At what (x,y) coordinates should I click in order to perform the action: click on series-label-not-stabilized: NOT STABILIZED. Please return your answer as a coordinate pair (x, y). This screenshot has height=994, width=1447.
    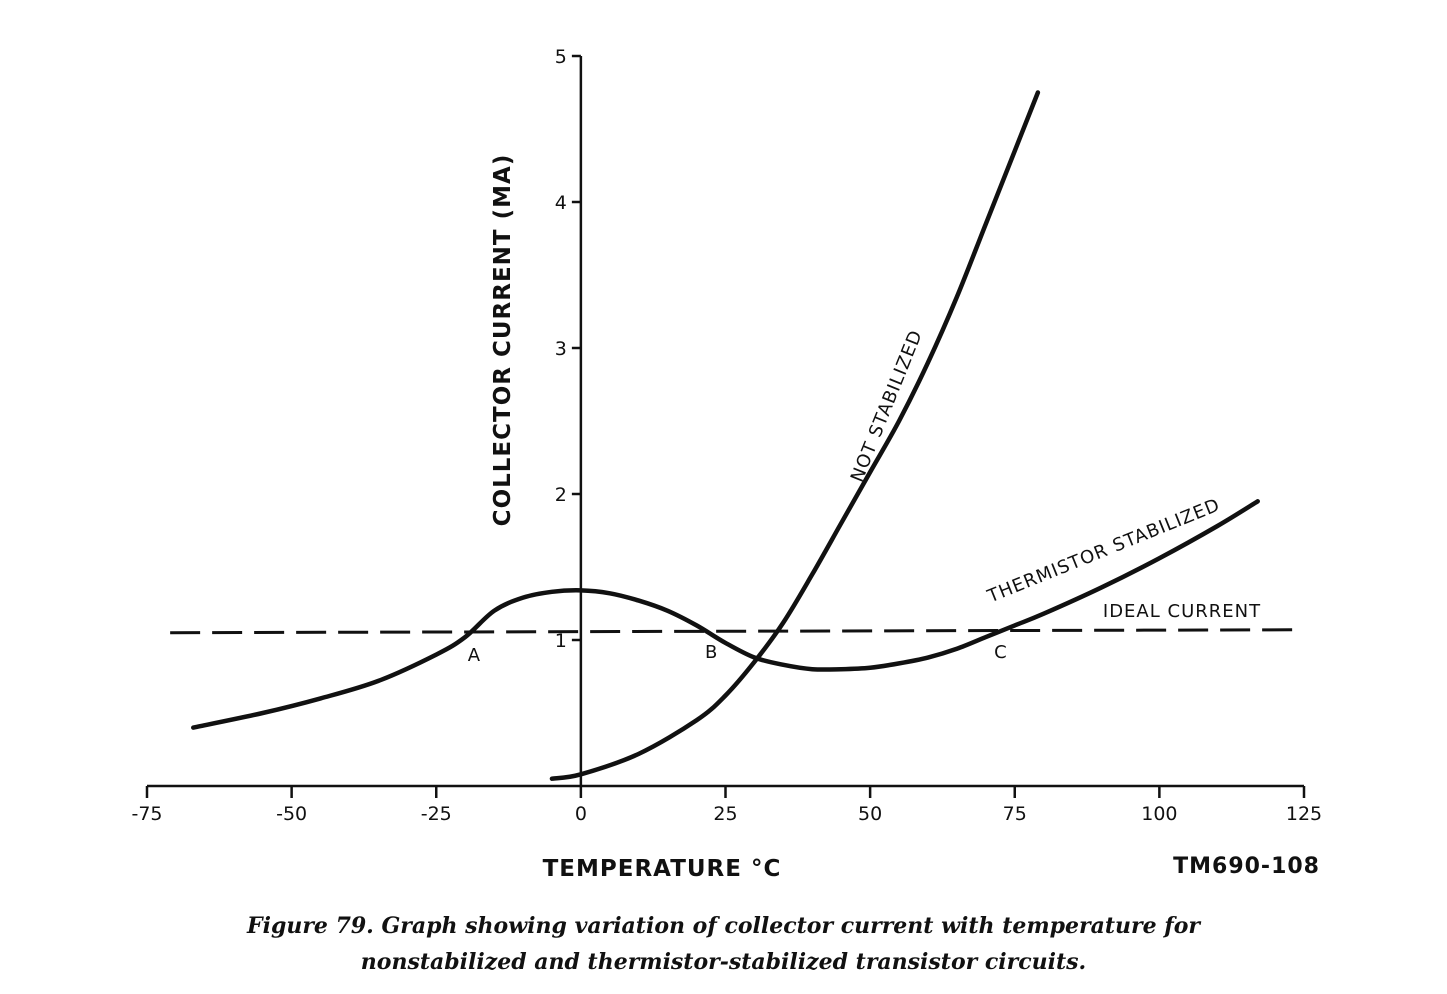
    Looking at the image, I should click on (887, 406).